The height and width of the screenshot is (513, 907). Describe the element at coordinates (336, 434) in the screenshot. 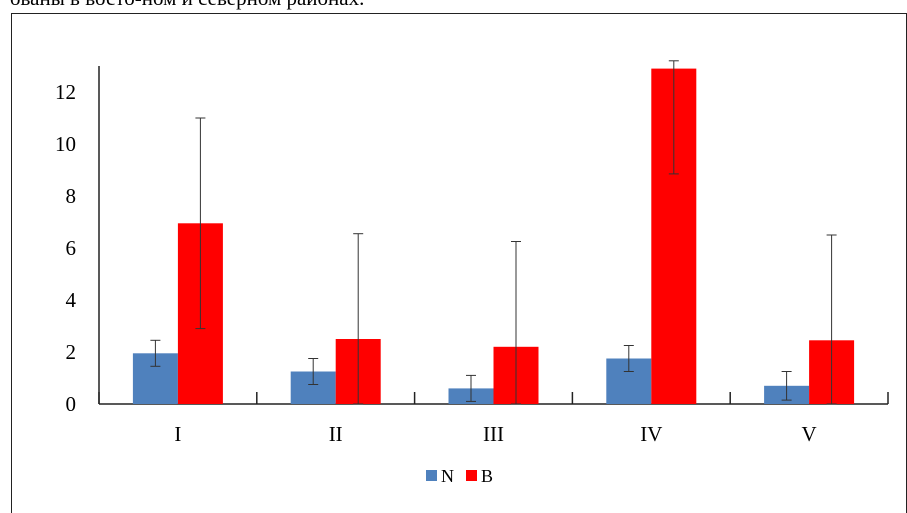

I see `x-tick-label: II` at that location.